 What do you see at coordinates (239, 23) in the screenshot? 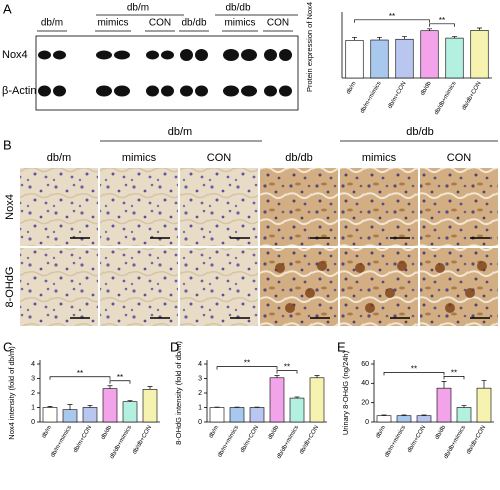
I see `lane-label: mimics` at bounding box center [239, 23].